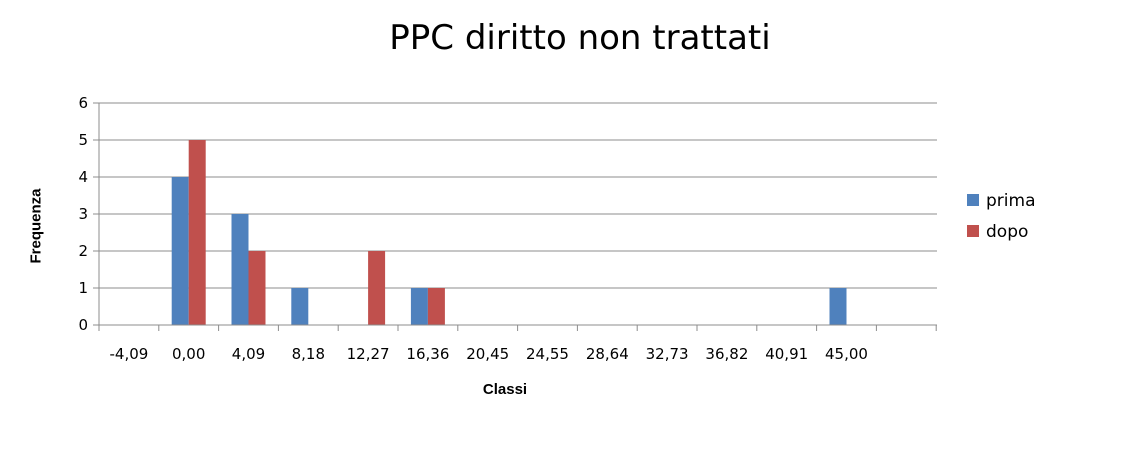 The width and height of the screenshot is (1148, 453). What do you see at coordinates (308, 354) in the screenshot?
I see `x-tick-label: 8,18` at bounding box center [308, 354].